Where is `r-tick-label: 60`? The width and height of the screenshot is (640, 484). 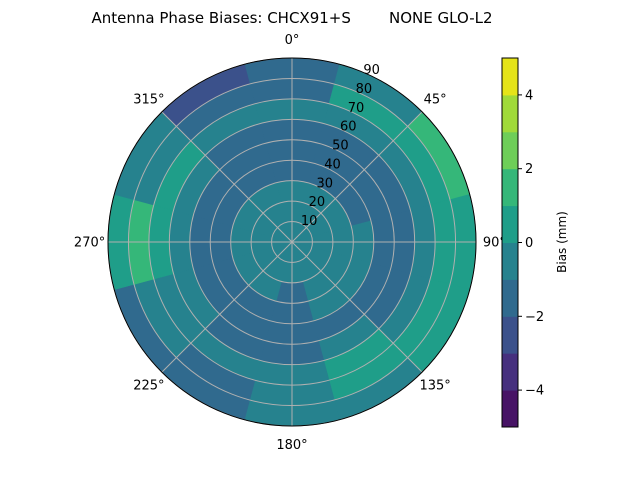 r-tick-label: 60 is located at coordinates (348, 127).